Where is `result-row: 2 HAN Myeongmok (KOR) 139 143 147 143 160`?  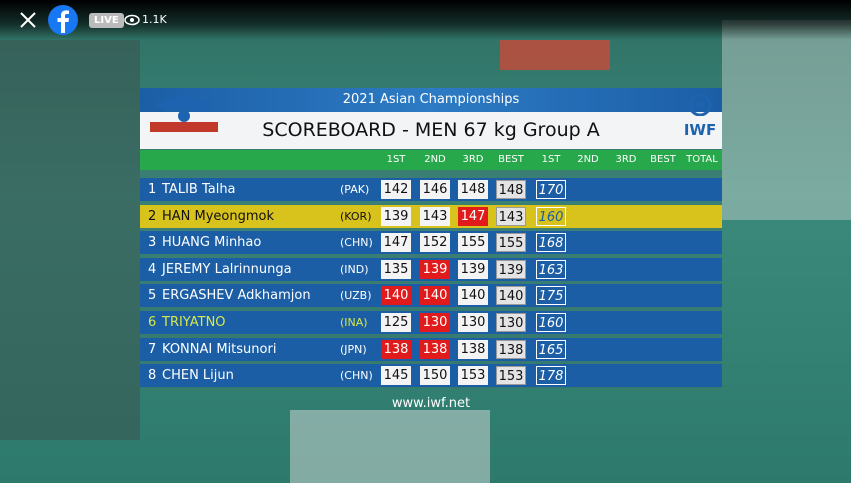
result-row: 2 HAN Myeongmok (KOR) 139 143 147 143 160 is located at coordinates (431, 216).